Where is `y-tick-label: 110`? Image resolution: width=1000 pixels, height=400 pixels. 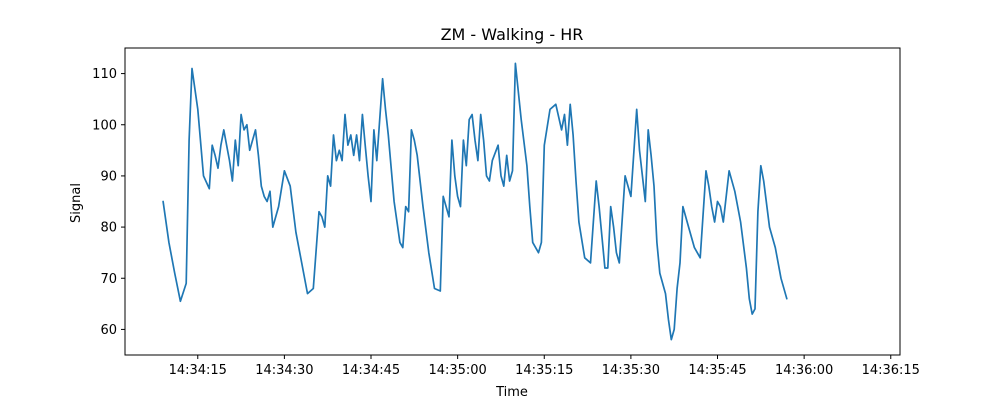 y-tick-label: 110 is located at coordinates (104, 74).